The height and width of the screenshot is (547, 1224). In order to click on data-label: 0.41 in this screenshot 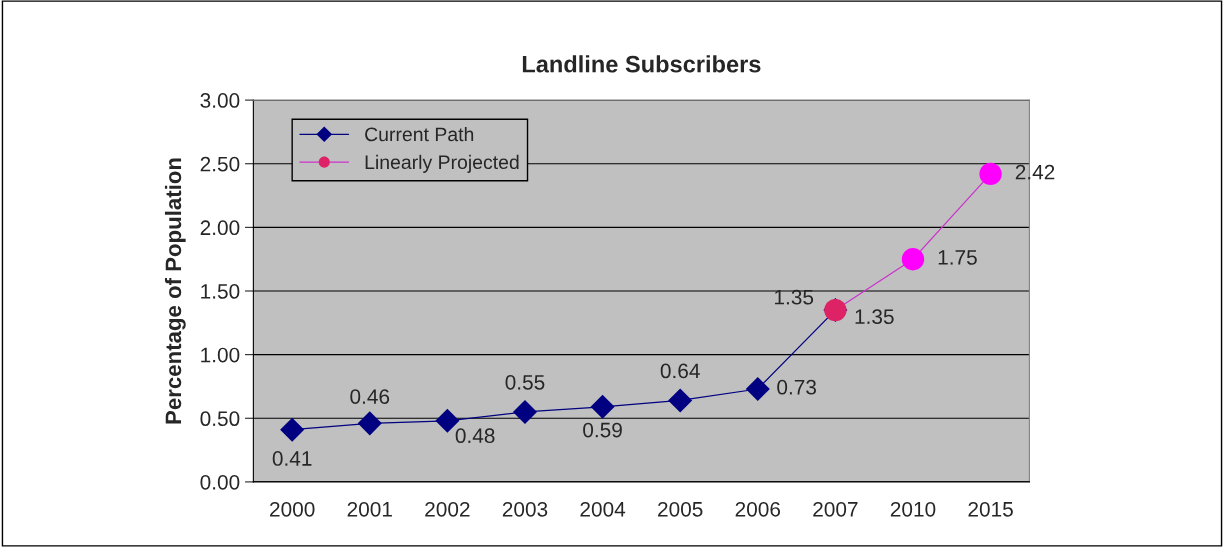, I will do `click(292, 458)`.